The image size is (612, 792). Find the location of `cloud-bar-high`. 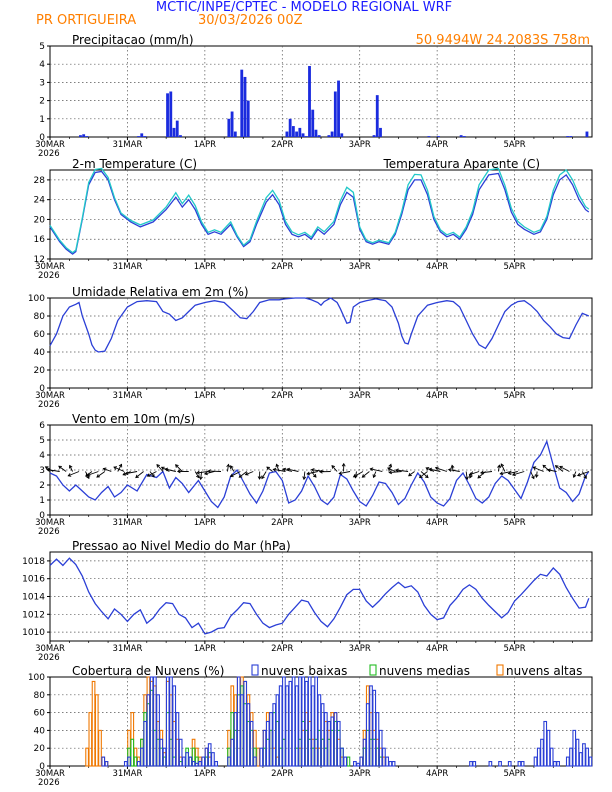

cloud-bar-high is located at coordinates (258, 757).